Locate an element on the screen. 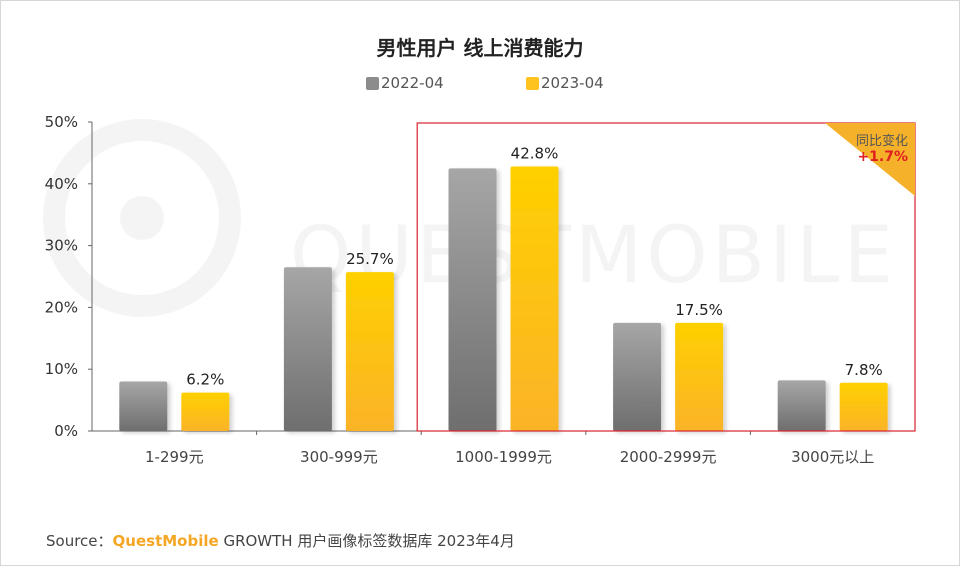  y-tick-label: 30% is located at coordinates (61, 246).